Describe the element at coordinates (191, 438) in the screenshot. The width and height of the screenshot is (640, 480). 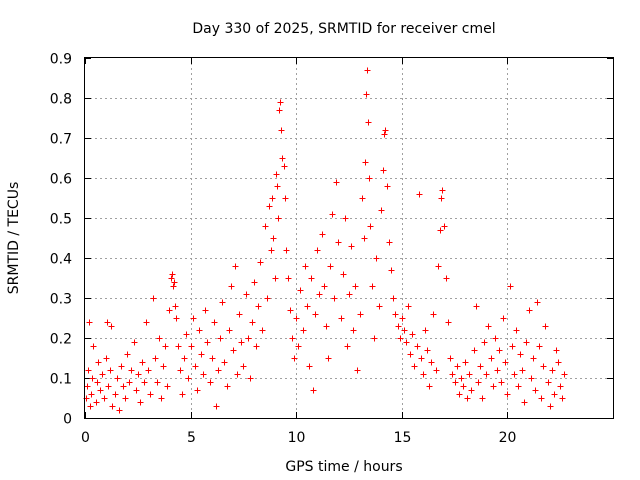
I see `x-tick-label: 5` at that location.